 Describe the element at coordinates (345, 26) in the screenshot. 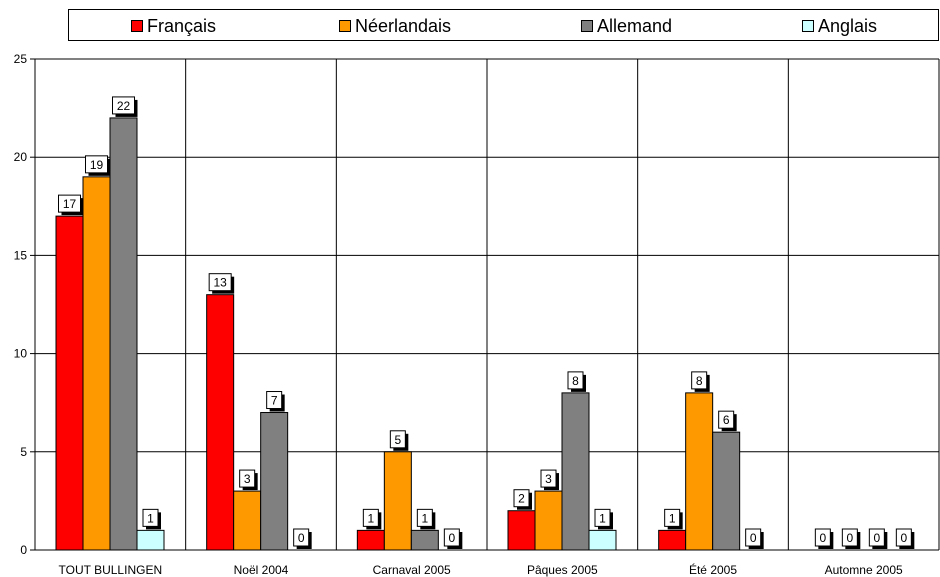

I see `legend-swatch-neerlandais` at that location.